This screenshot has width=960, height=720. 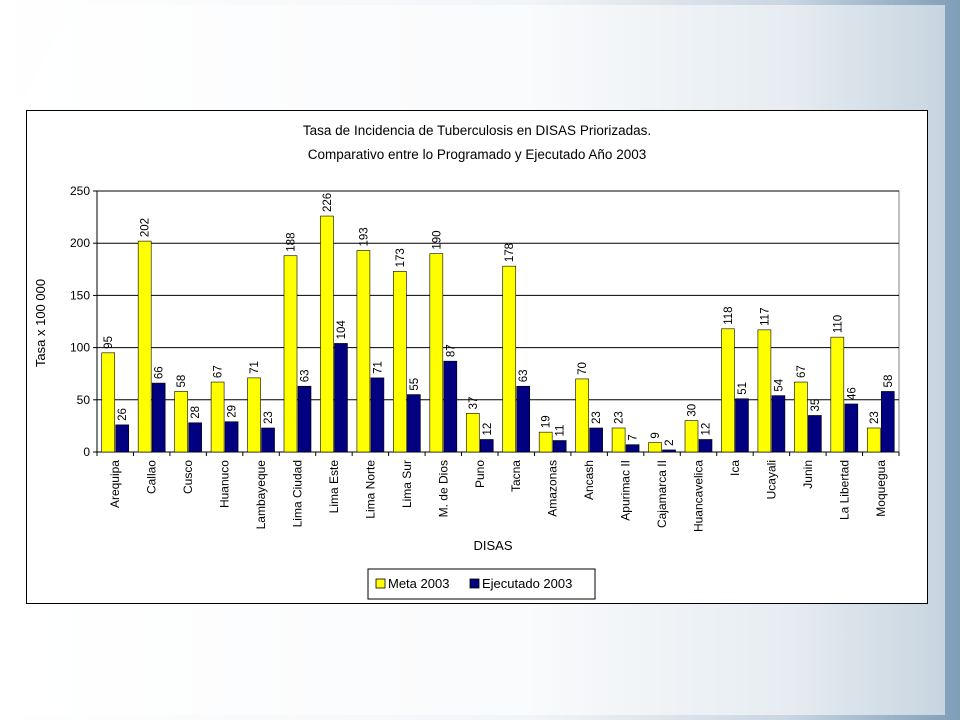 I want to click on data-label-meta-10: 190, so click(x=437, y=239).